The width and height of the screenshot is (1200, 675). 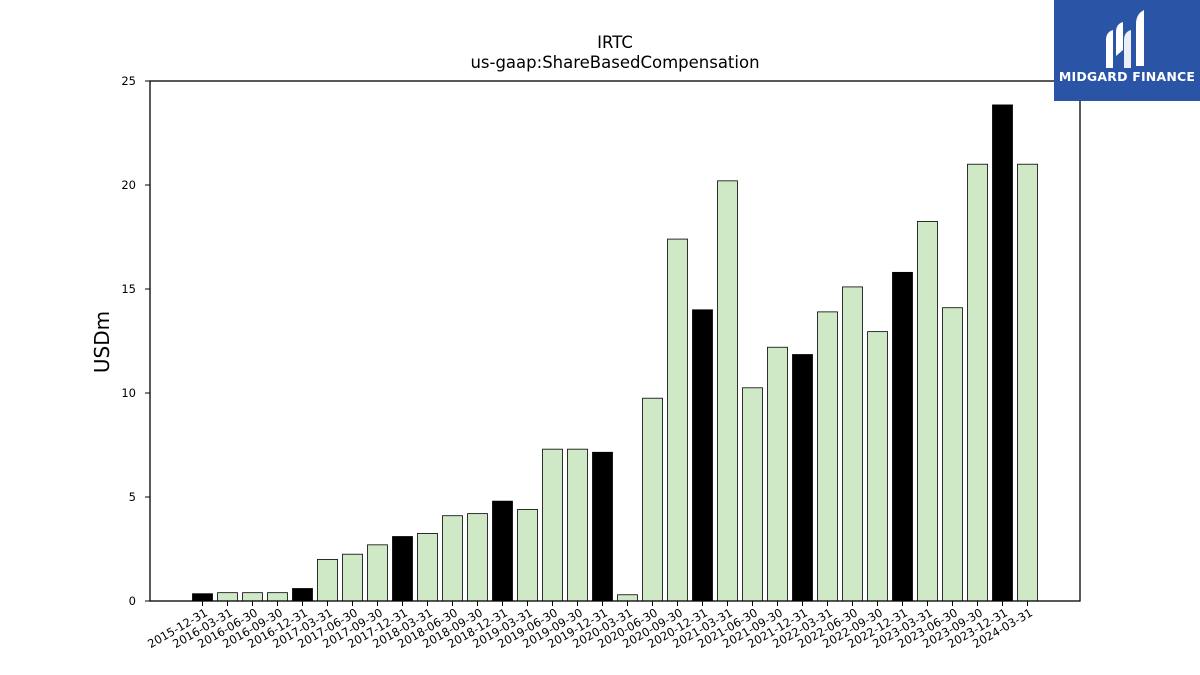 I want to click on y-tick-label: 10, so click(x=128, y=393).